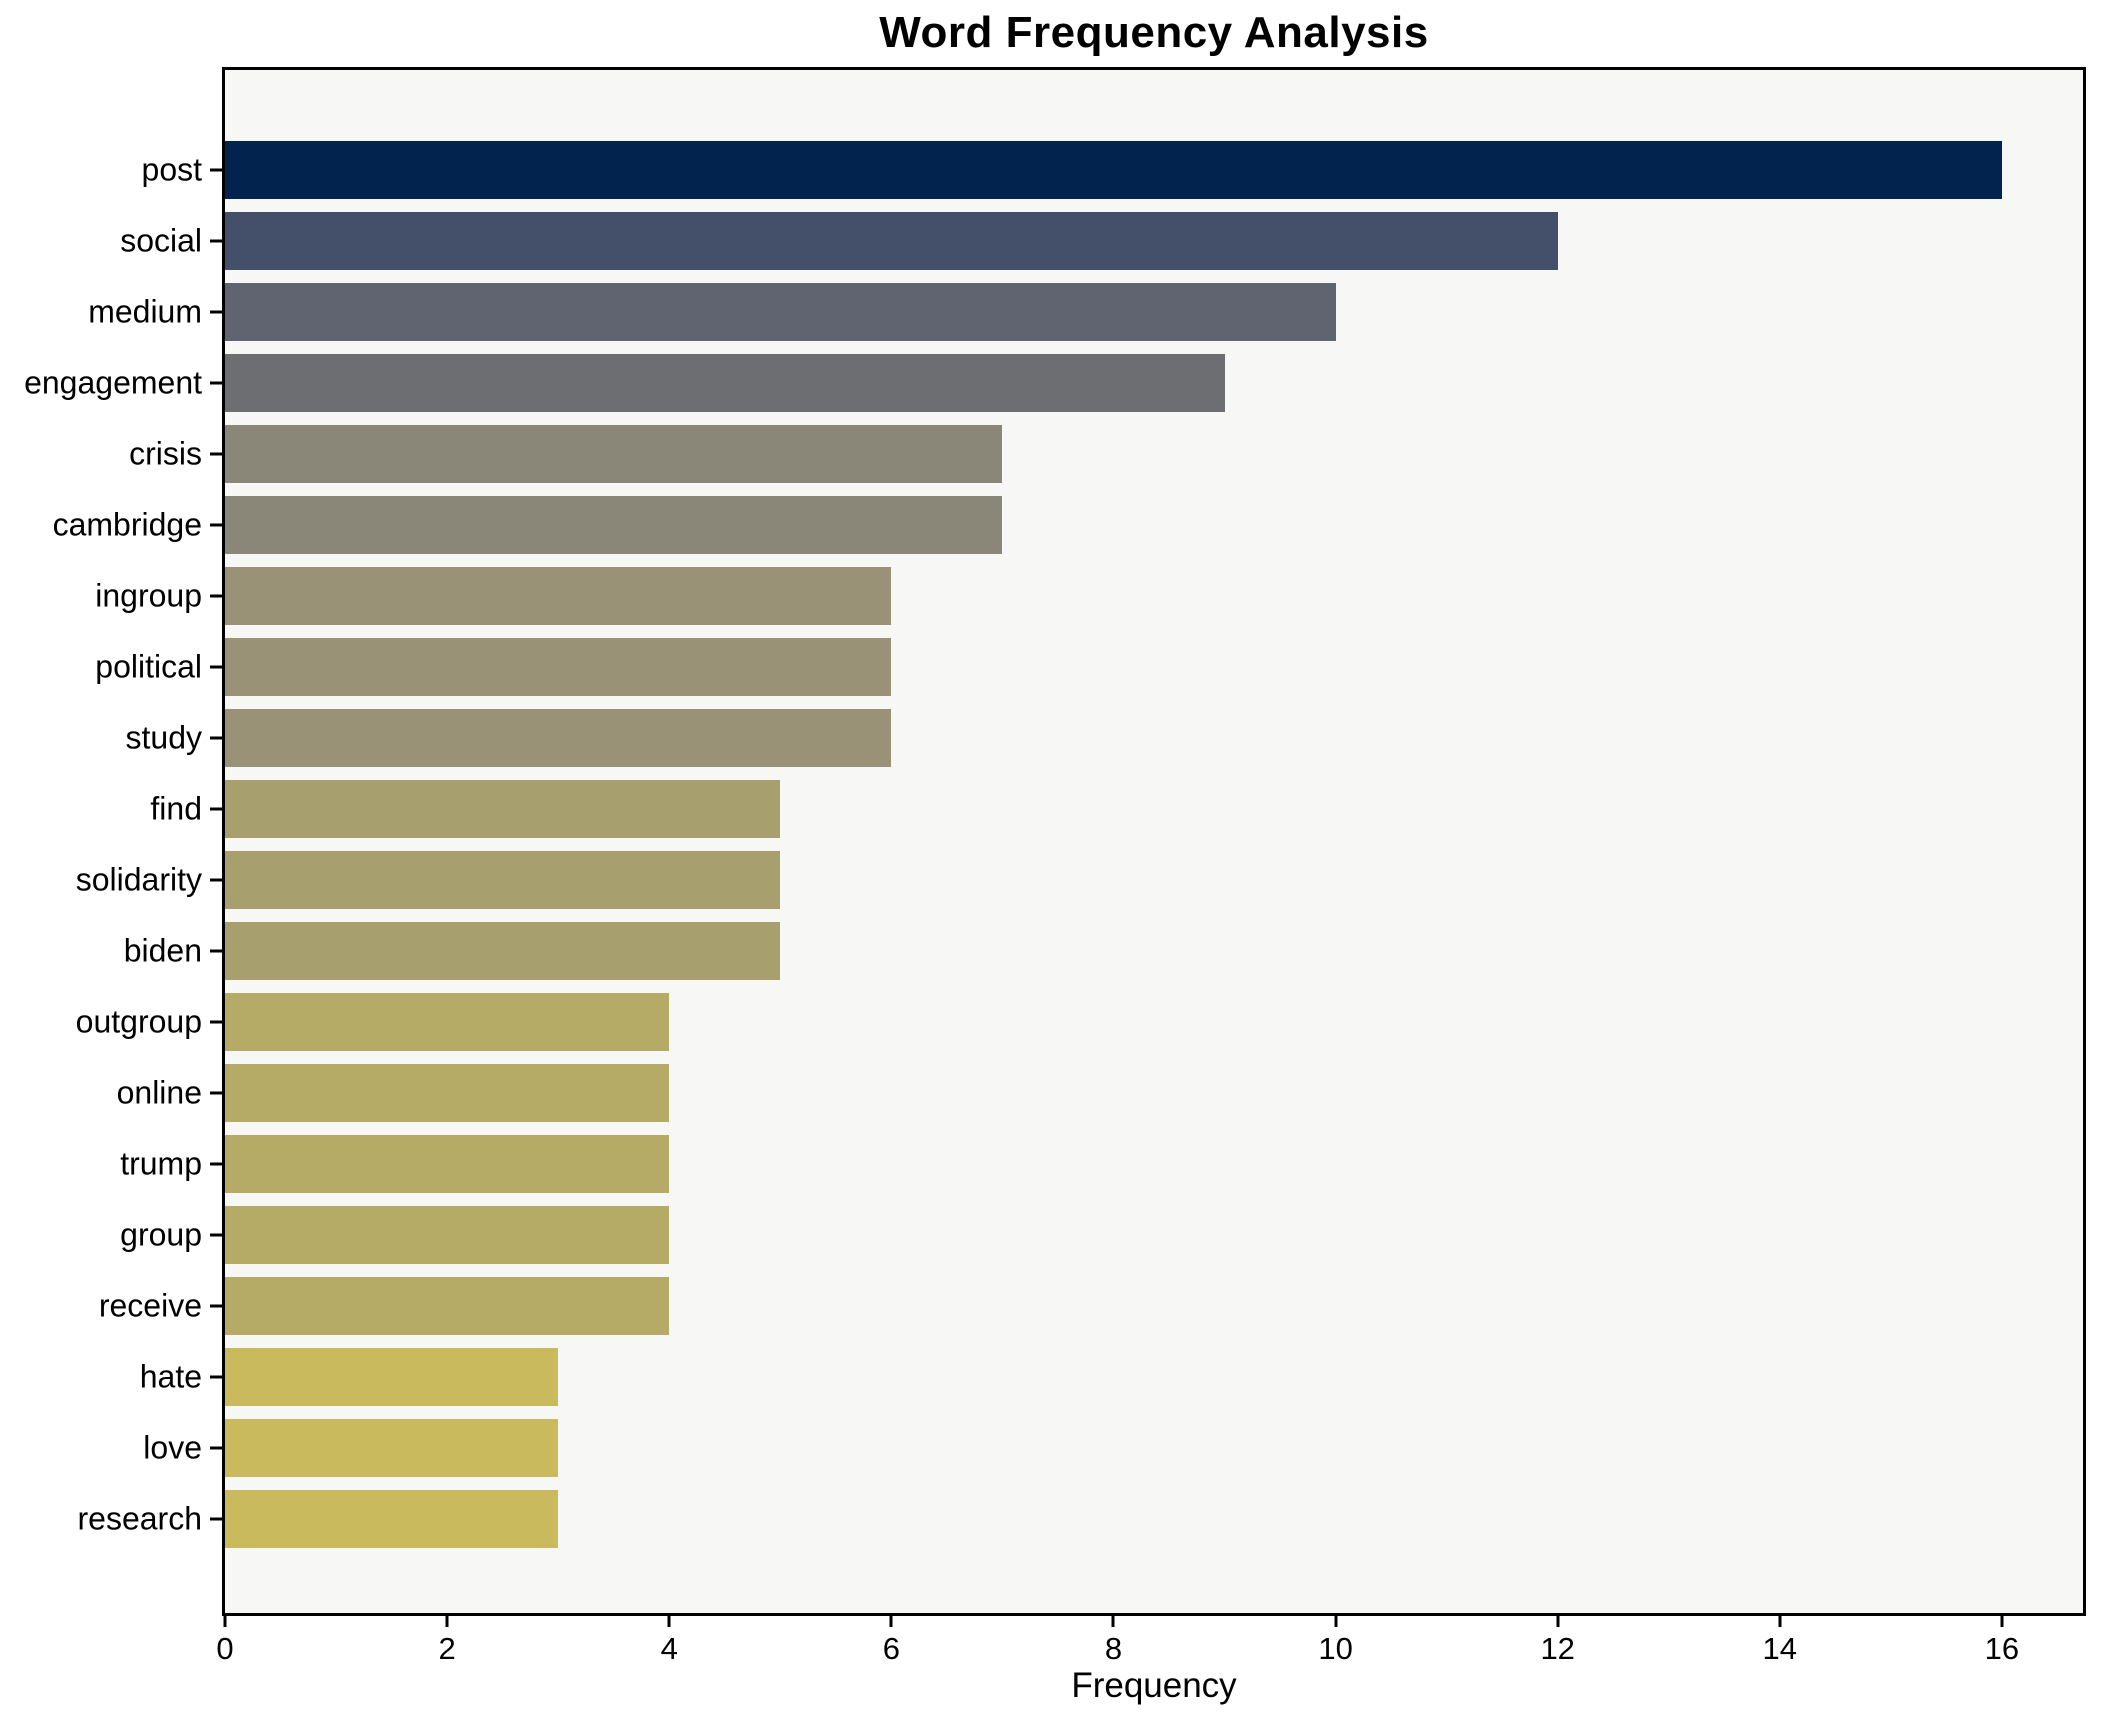 The image size is (2105, 1722). I want to click on x-tick-label: 14, so click(1780, 1648).